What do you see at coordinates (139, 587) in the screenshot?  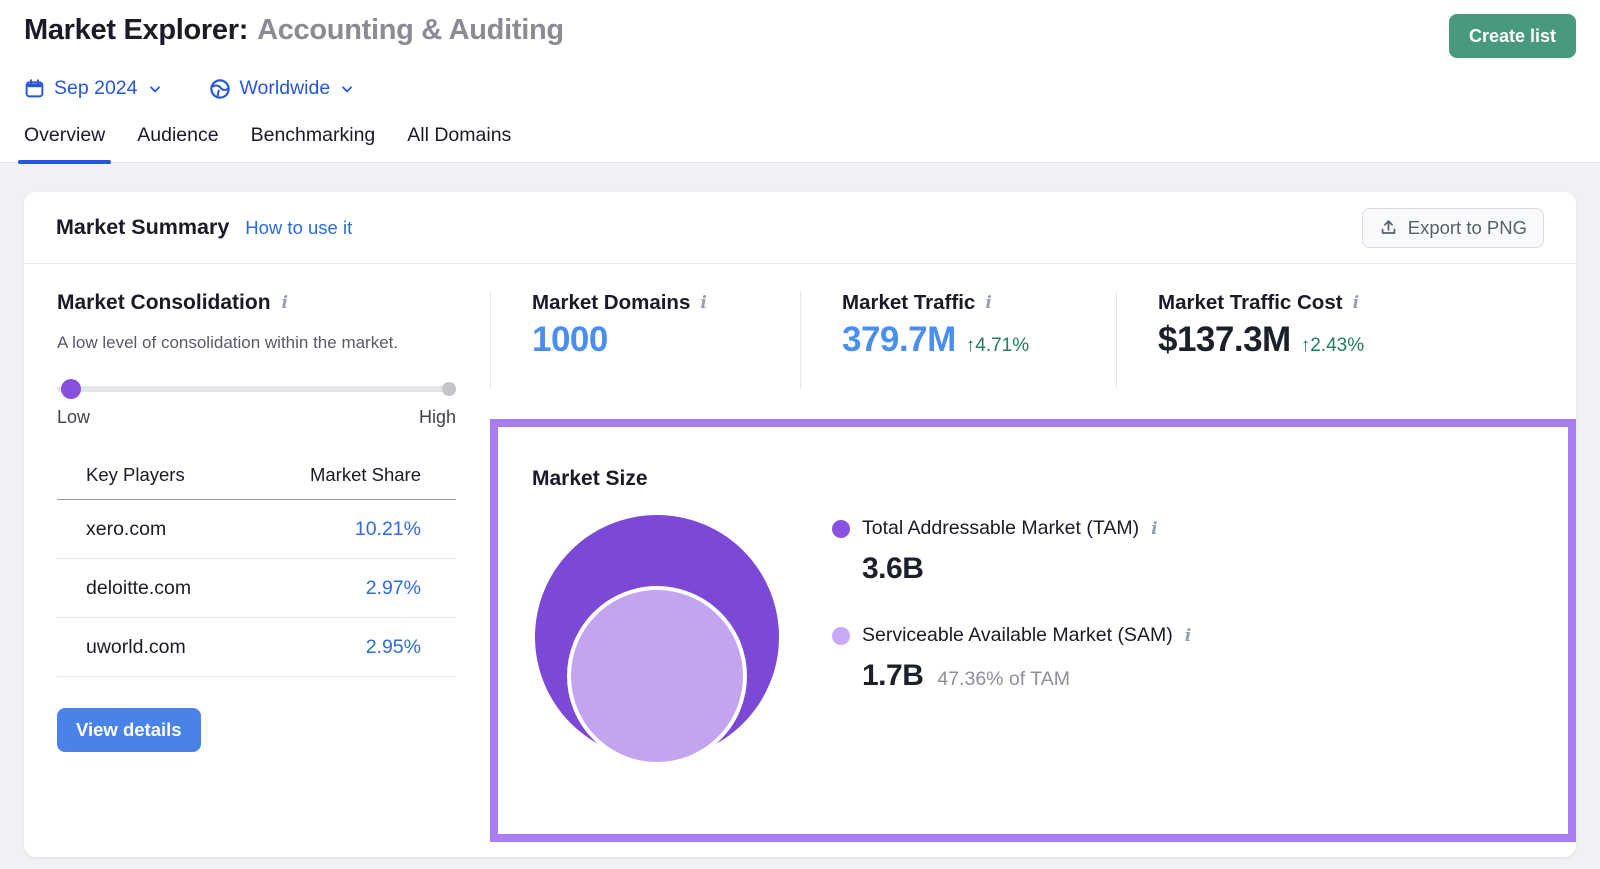 I see `key-player-domain: deloitte.com` at bounding box center [139, 587].